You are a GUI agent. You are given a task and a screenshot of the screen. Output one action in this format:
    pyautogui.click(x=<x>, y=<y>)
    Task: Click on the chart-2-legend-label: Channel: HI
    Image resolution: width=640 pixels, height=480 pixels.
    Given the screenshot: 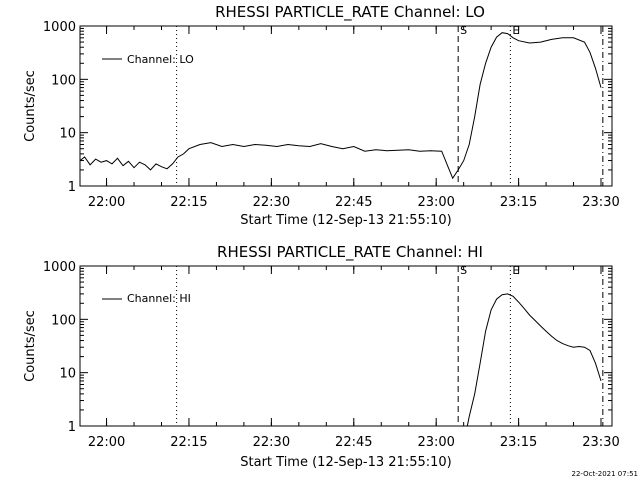 What is the action you would take?
    pyautogui.click(x=159, y=298)
    